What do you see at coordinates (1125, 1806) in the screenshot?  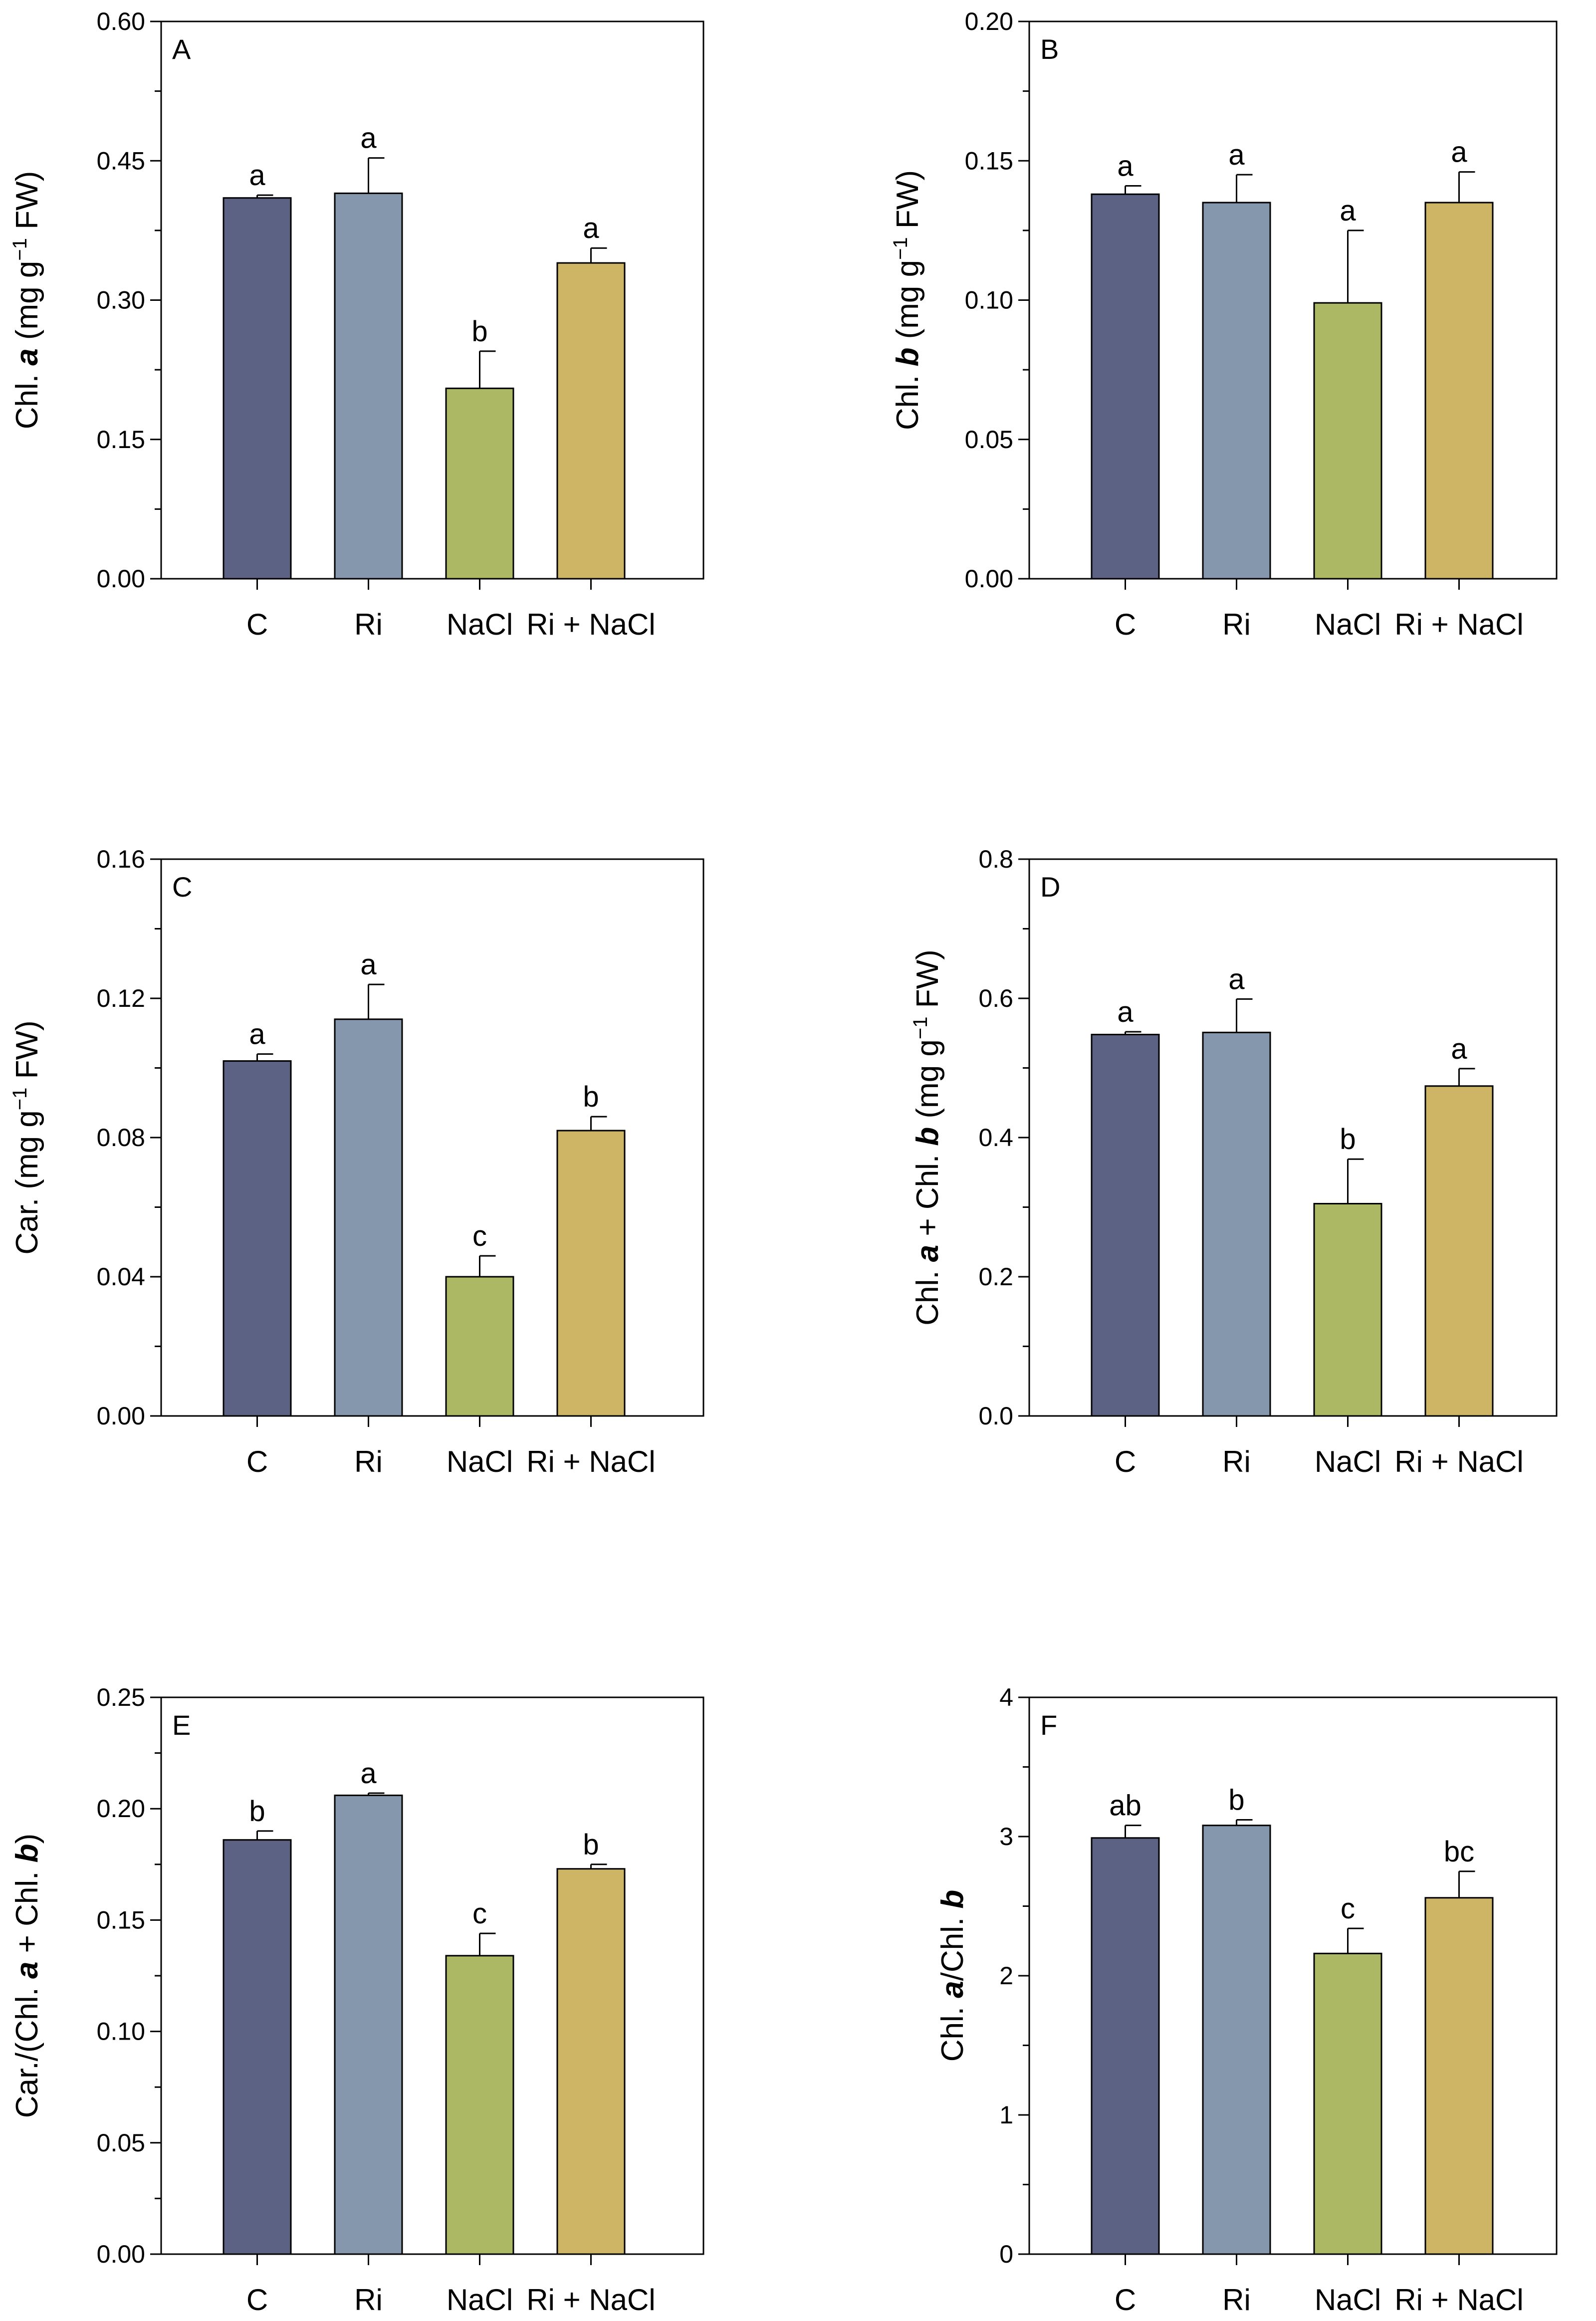 I see `significance-letter: ab` at bounding box center [1125, 1806].